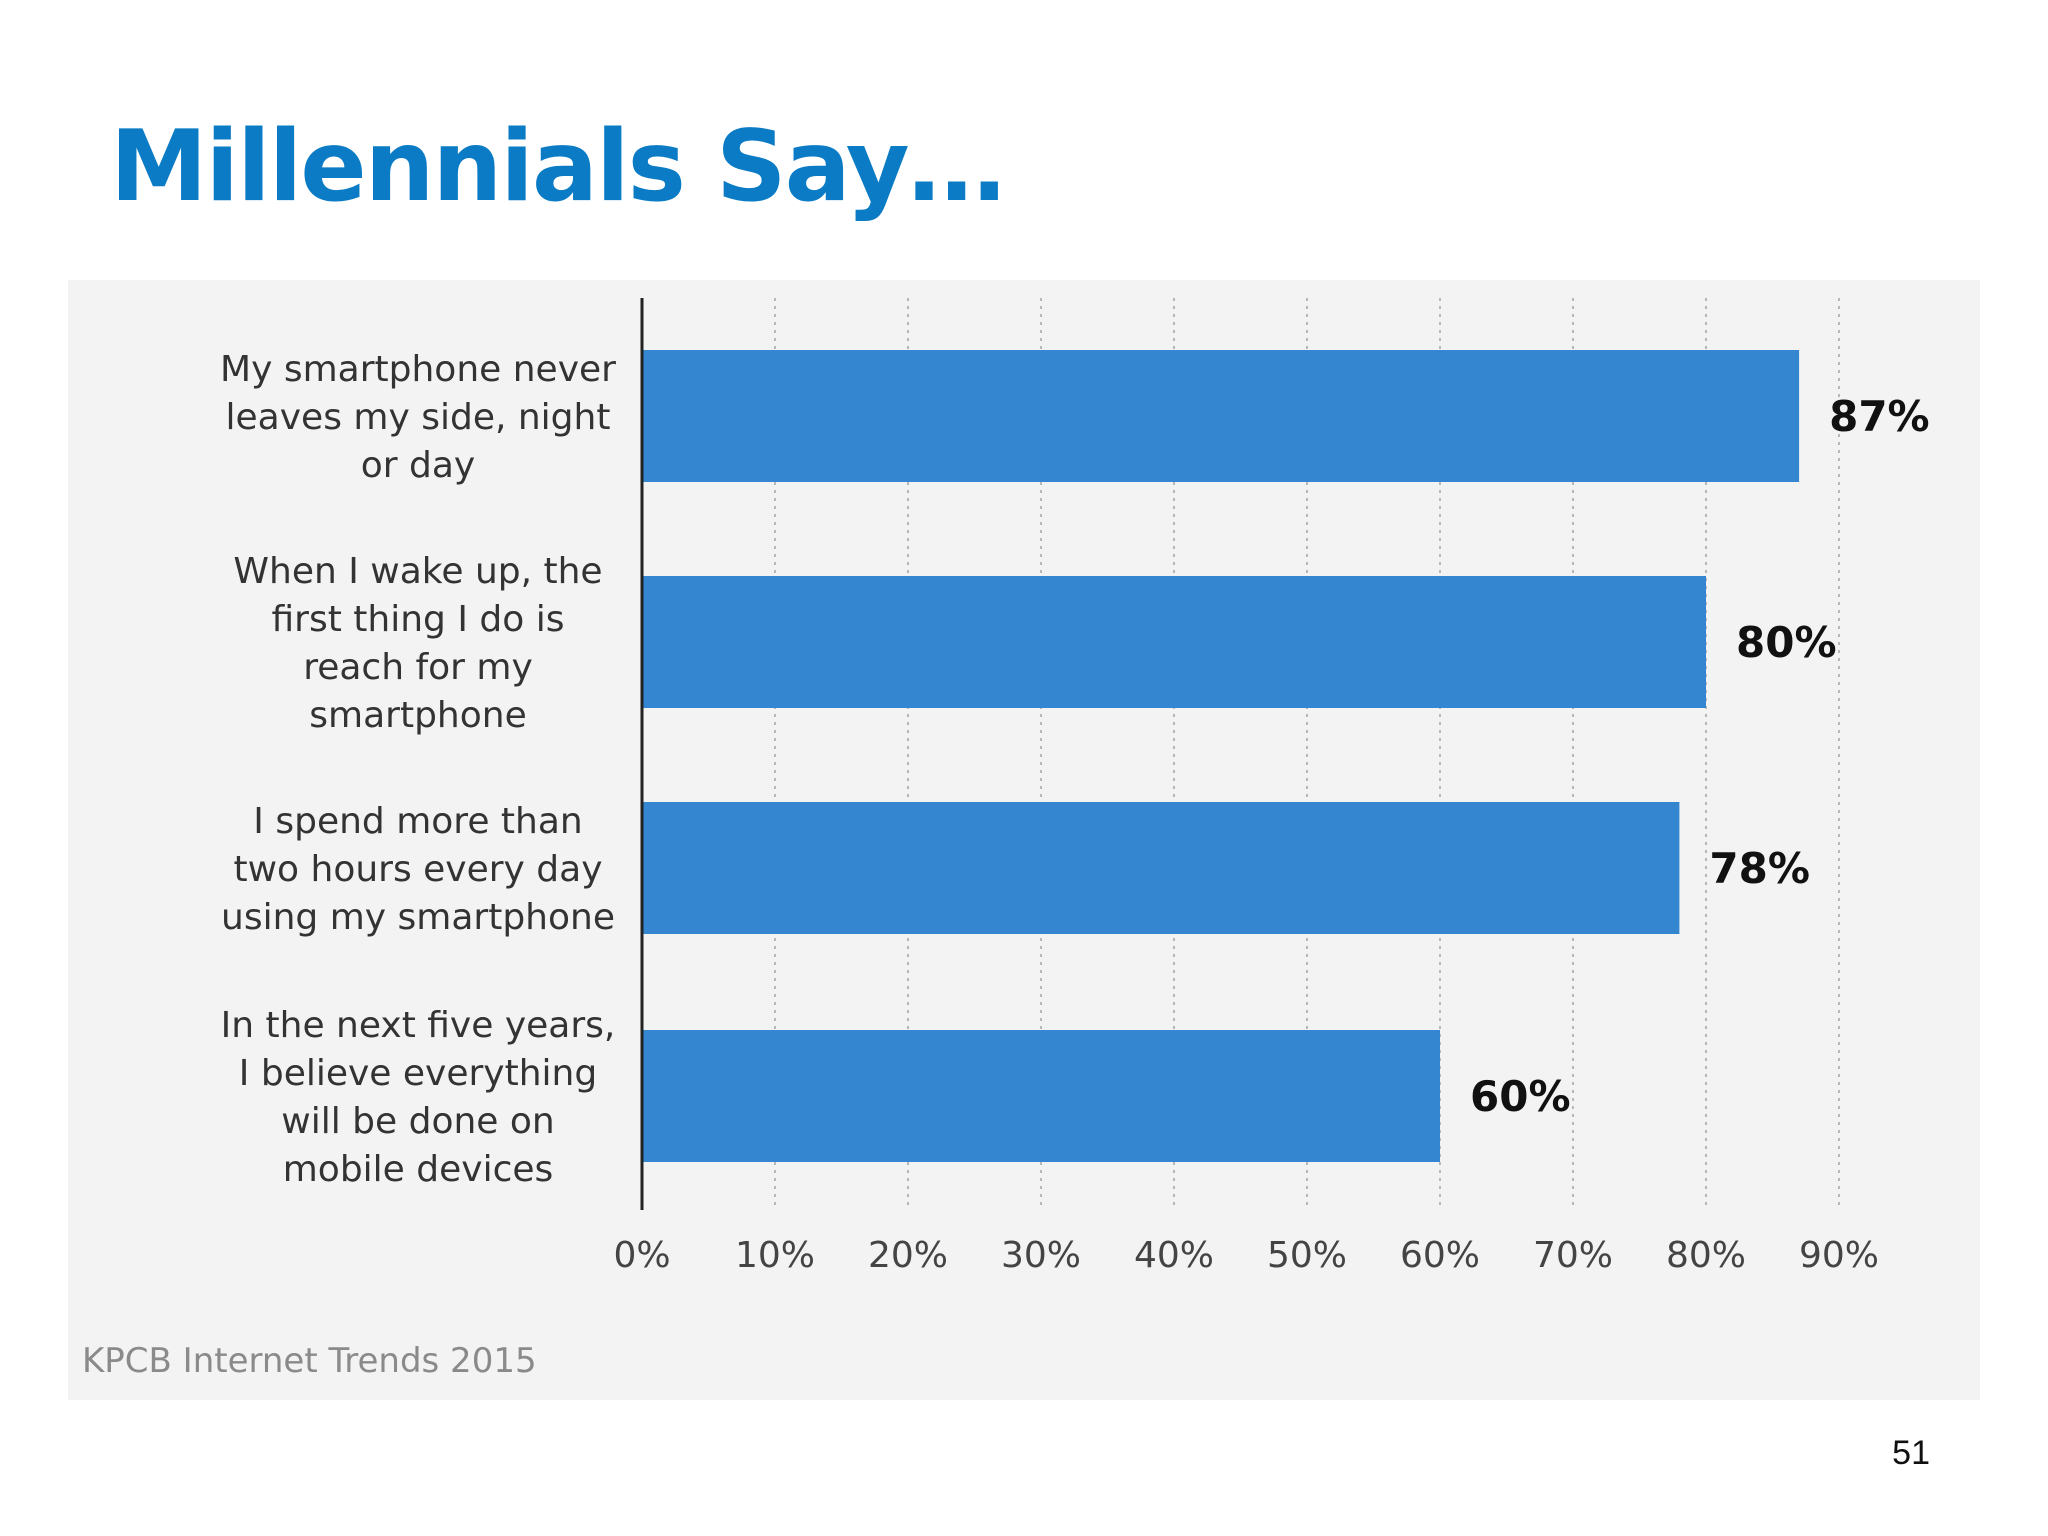 Image resolution: width=2048 pixels, height=1536 pixels. I want to click on bar-value-label: 80%, so click(1786, 642).